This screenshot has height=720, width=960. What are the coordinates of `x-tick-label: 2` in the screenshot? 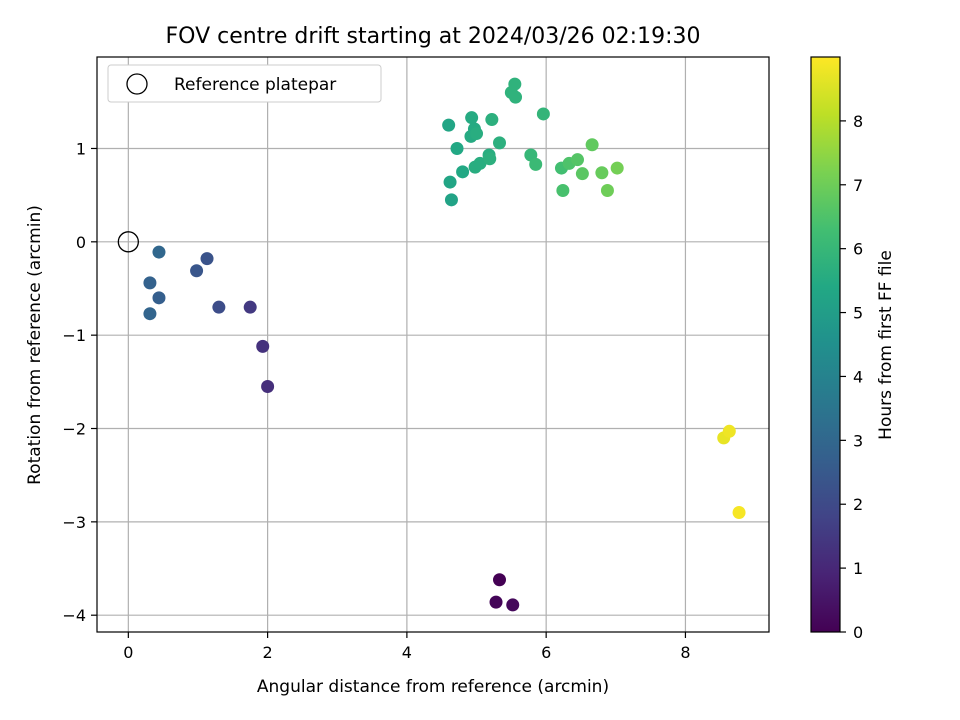 It's located at (268, 652).